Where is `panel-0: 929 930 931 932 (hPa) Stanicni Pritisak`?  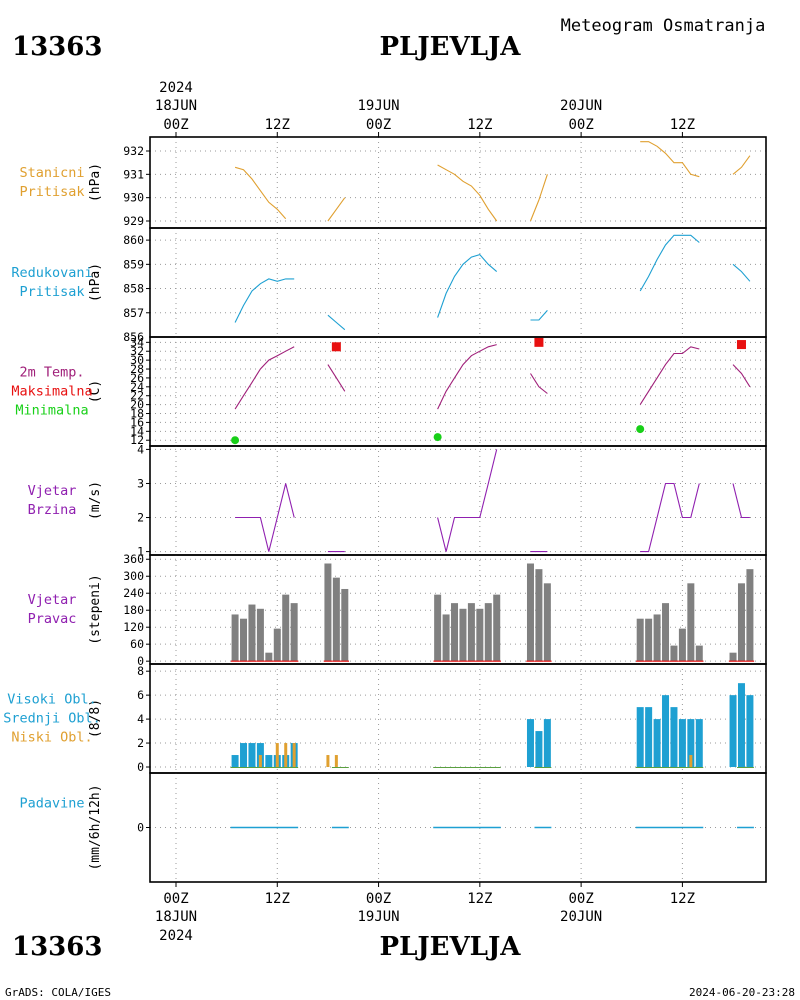 panel-0: 929 930 931 932 (hPa) Stanicni Pritisak is located at coordinates (393, 182).